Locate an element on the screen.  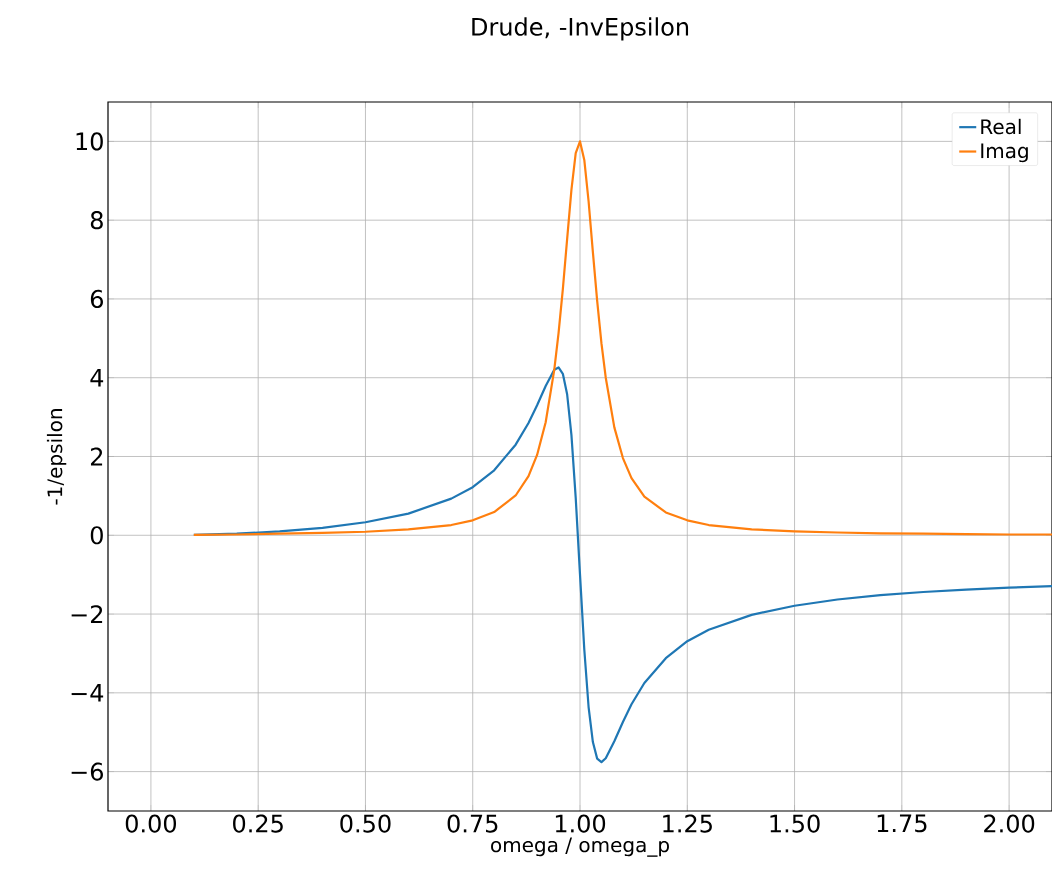
y-tick-label: −2 is located at coordinates (87, 614).